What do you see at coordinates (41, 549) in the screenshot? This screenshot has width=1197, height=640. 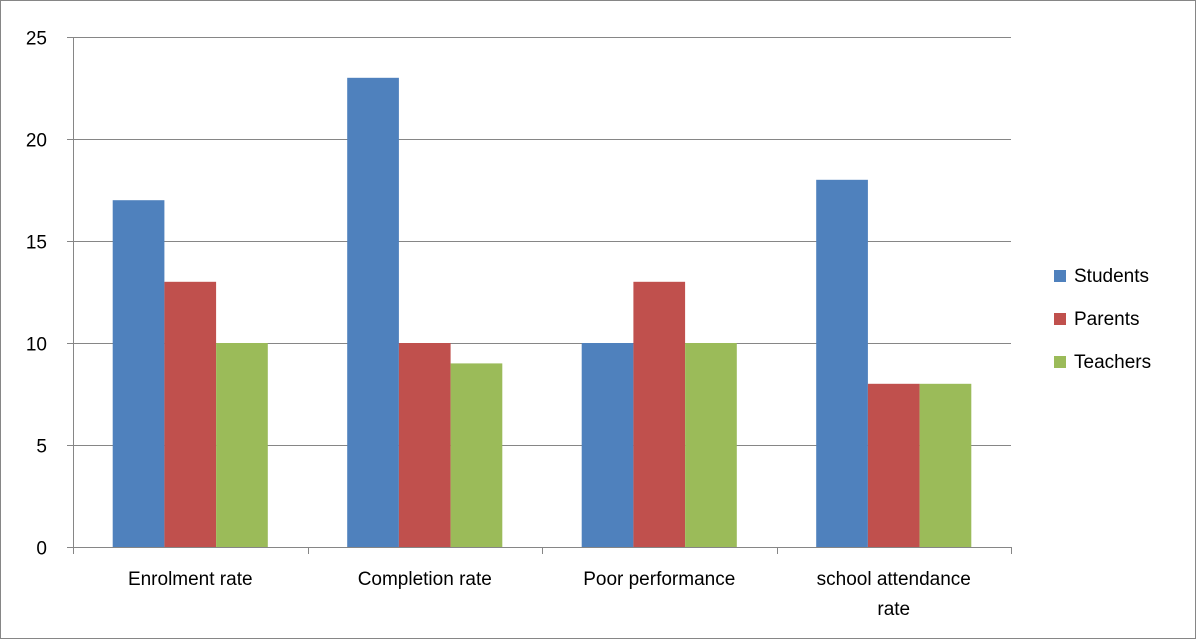 I see `y-tick-label: 0` at bounding box center [41, 549].